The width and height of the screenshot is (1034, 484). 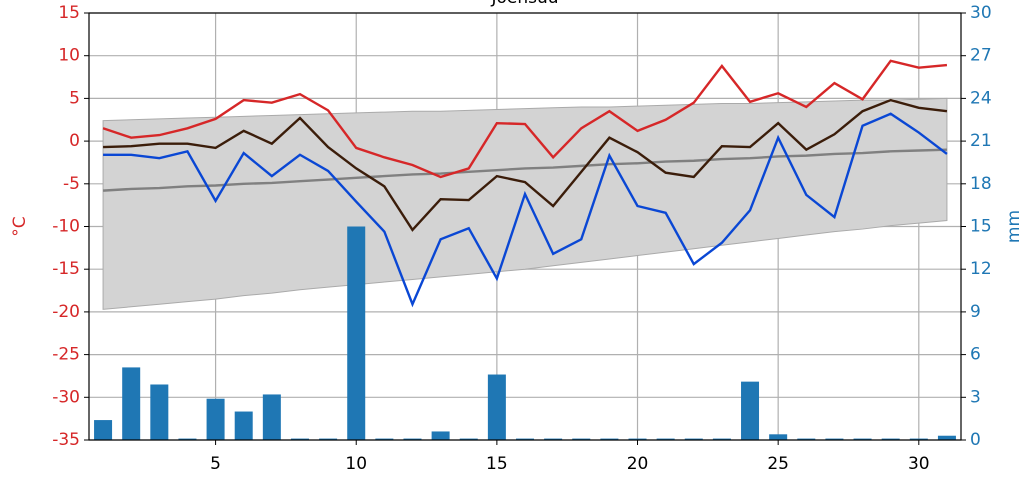 What do you see at coordinates (975, 355) in the screenshot?
I see `y2-tick-label: 6` at bounding box center [975, 355].